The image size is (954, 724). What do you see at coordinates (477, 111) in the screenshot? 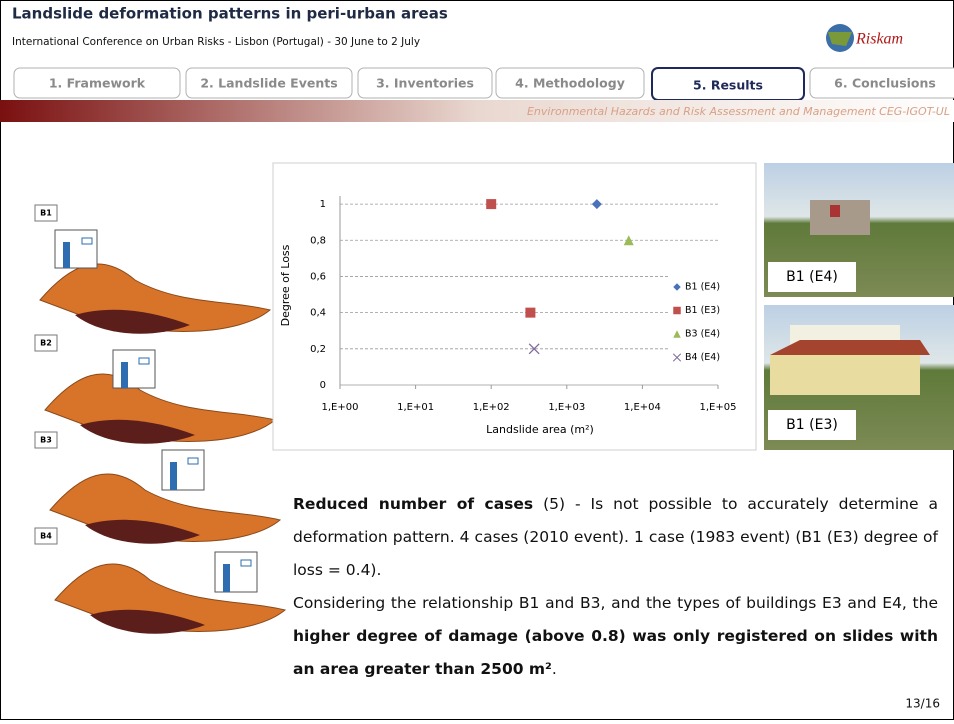
I see `tagline-bar` at bounding box center [477, 111].